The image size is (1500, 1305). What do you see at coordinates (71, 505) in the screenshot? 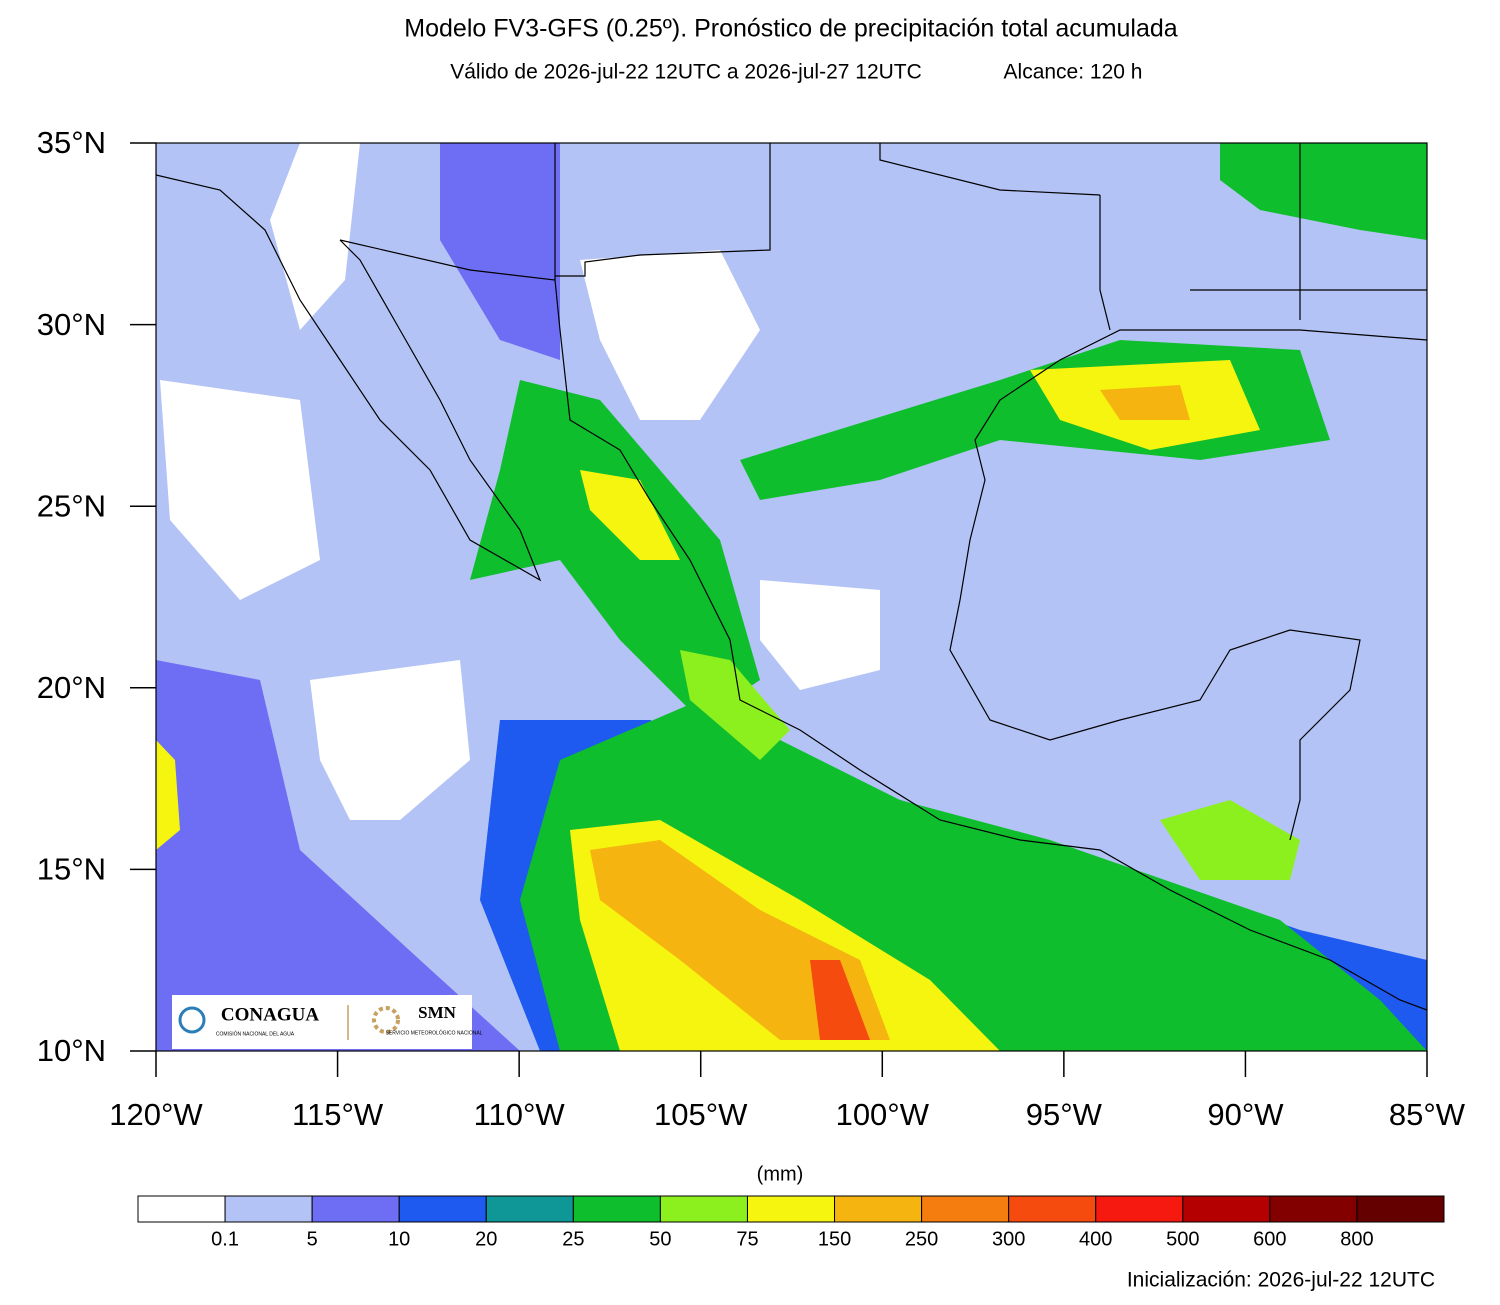
I see `lat-label: 25°N` at bounding box center [71, 505].